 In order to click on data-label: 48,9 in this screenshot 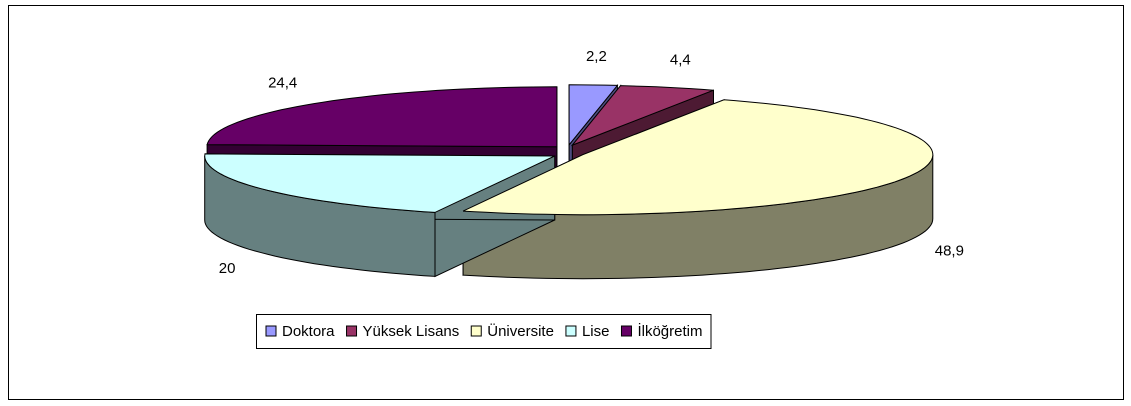, I will do `click(949, 250)`.